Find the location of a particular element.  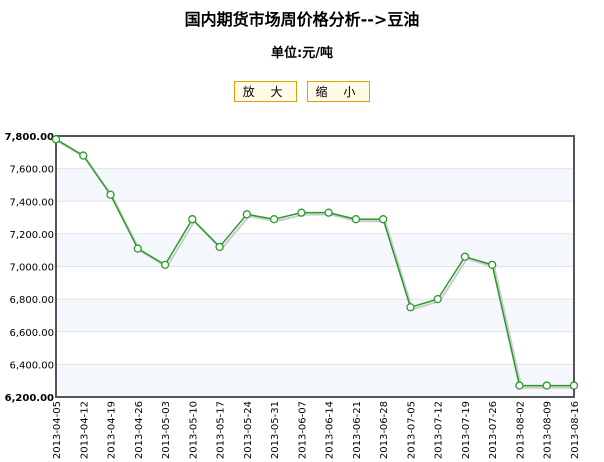

x-tick-label: 2013-08-02 is located at coordinates (520, 430).